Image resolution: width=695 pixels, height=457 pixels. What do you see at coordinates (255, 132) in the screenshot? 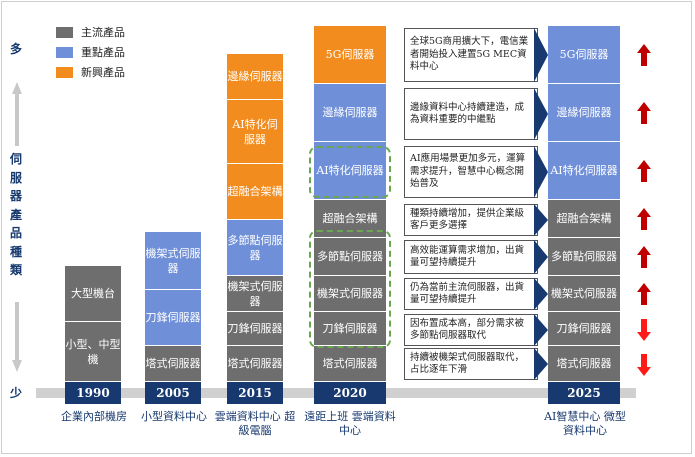
I see `cell-2015-ai: AI特化伺服器` at bounding box center [255, 132].